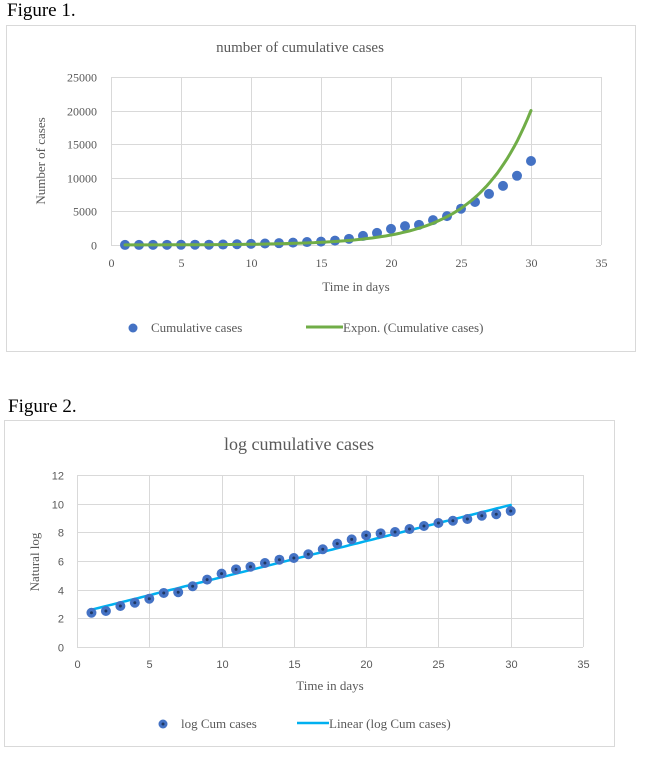 The image size is (647, 763). I want to click on y-tick-label: 10000, so click(82, 179).